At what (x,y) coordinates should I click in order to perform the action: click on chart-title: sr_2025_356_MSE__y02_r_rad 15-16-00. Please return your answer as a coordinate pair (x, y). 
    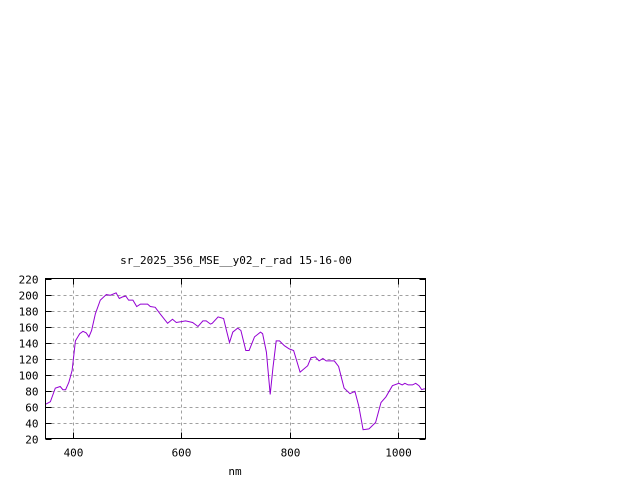
    Looking at the image, I should click on (236, 260).